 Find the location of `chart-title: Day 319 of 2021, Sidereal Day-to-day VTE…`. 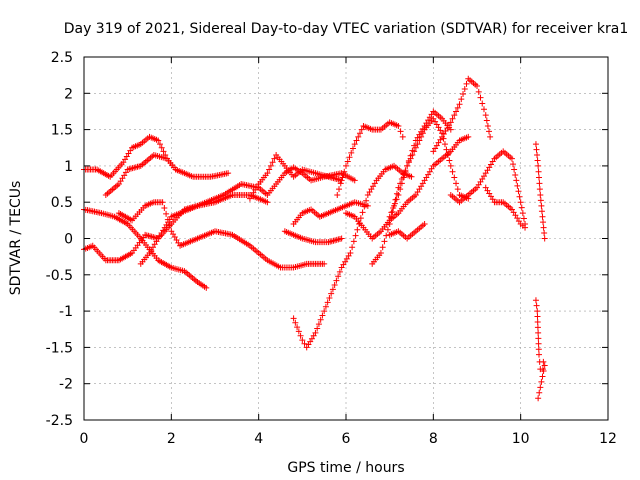

chart-title: Day 319 of 2021, Sidereal Day-to-day VTE… is located at coordinates (346, 29).